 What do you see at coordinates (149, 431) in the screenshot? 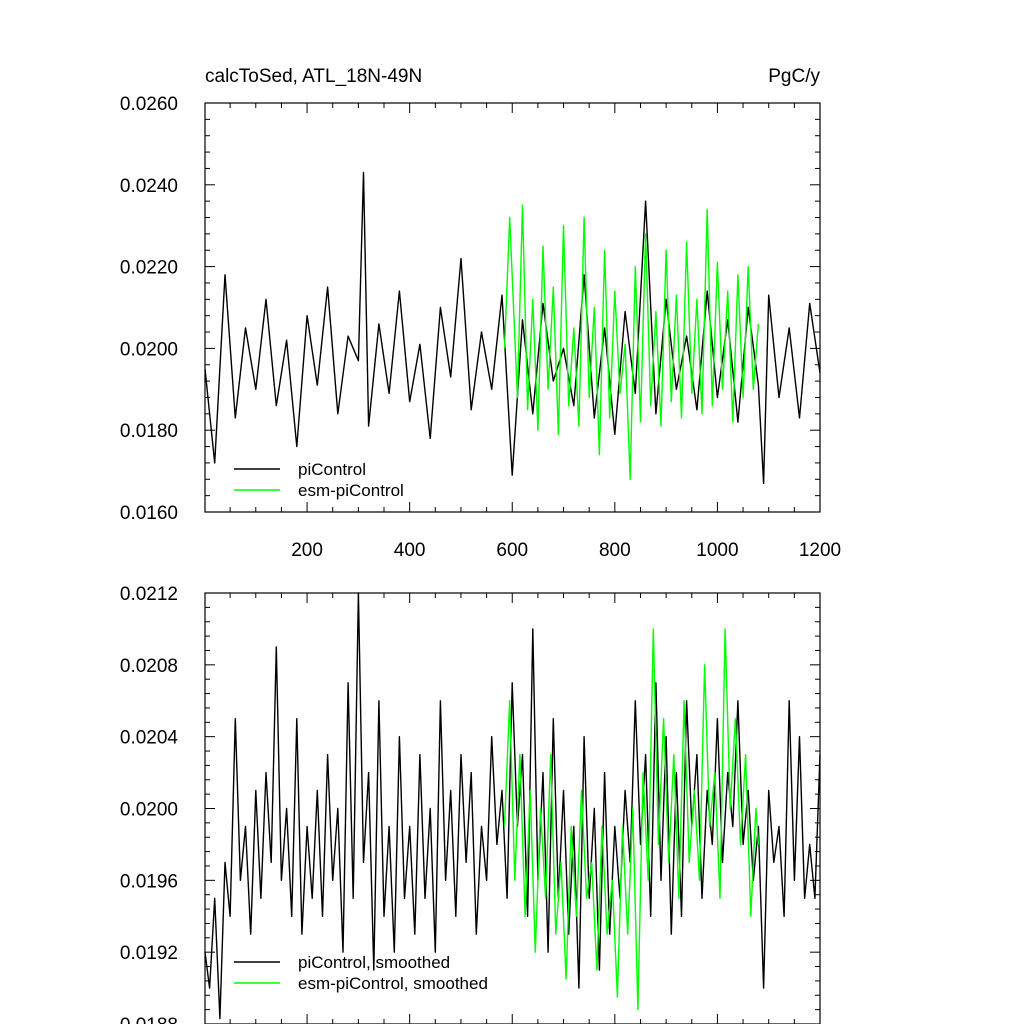
I see `y-tick-label: 0.0180` at bounding box center [149, 431].